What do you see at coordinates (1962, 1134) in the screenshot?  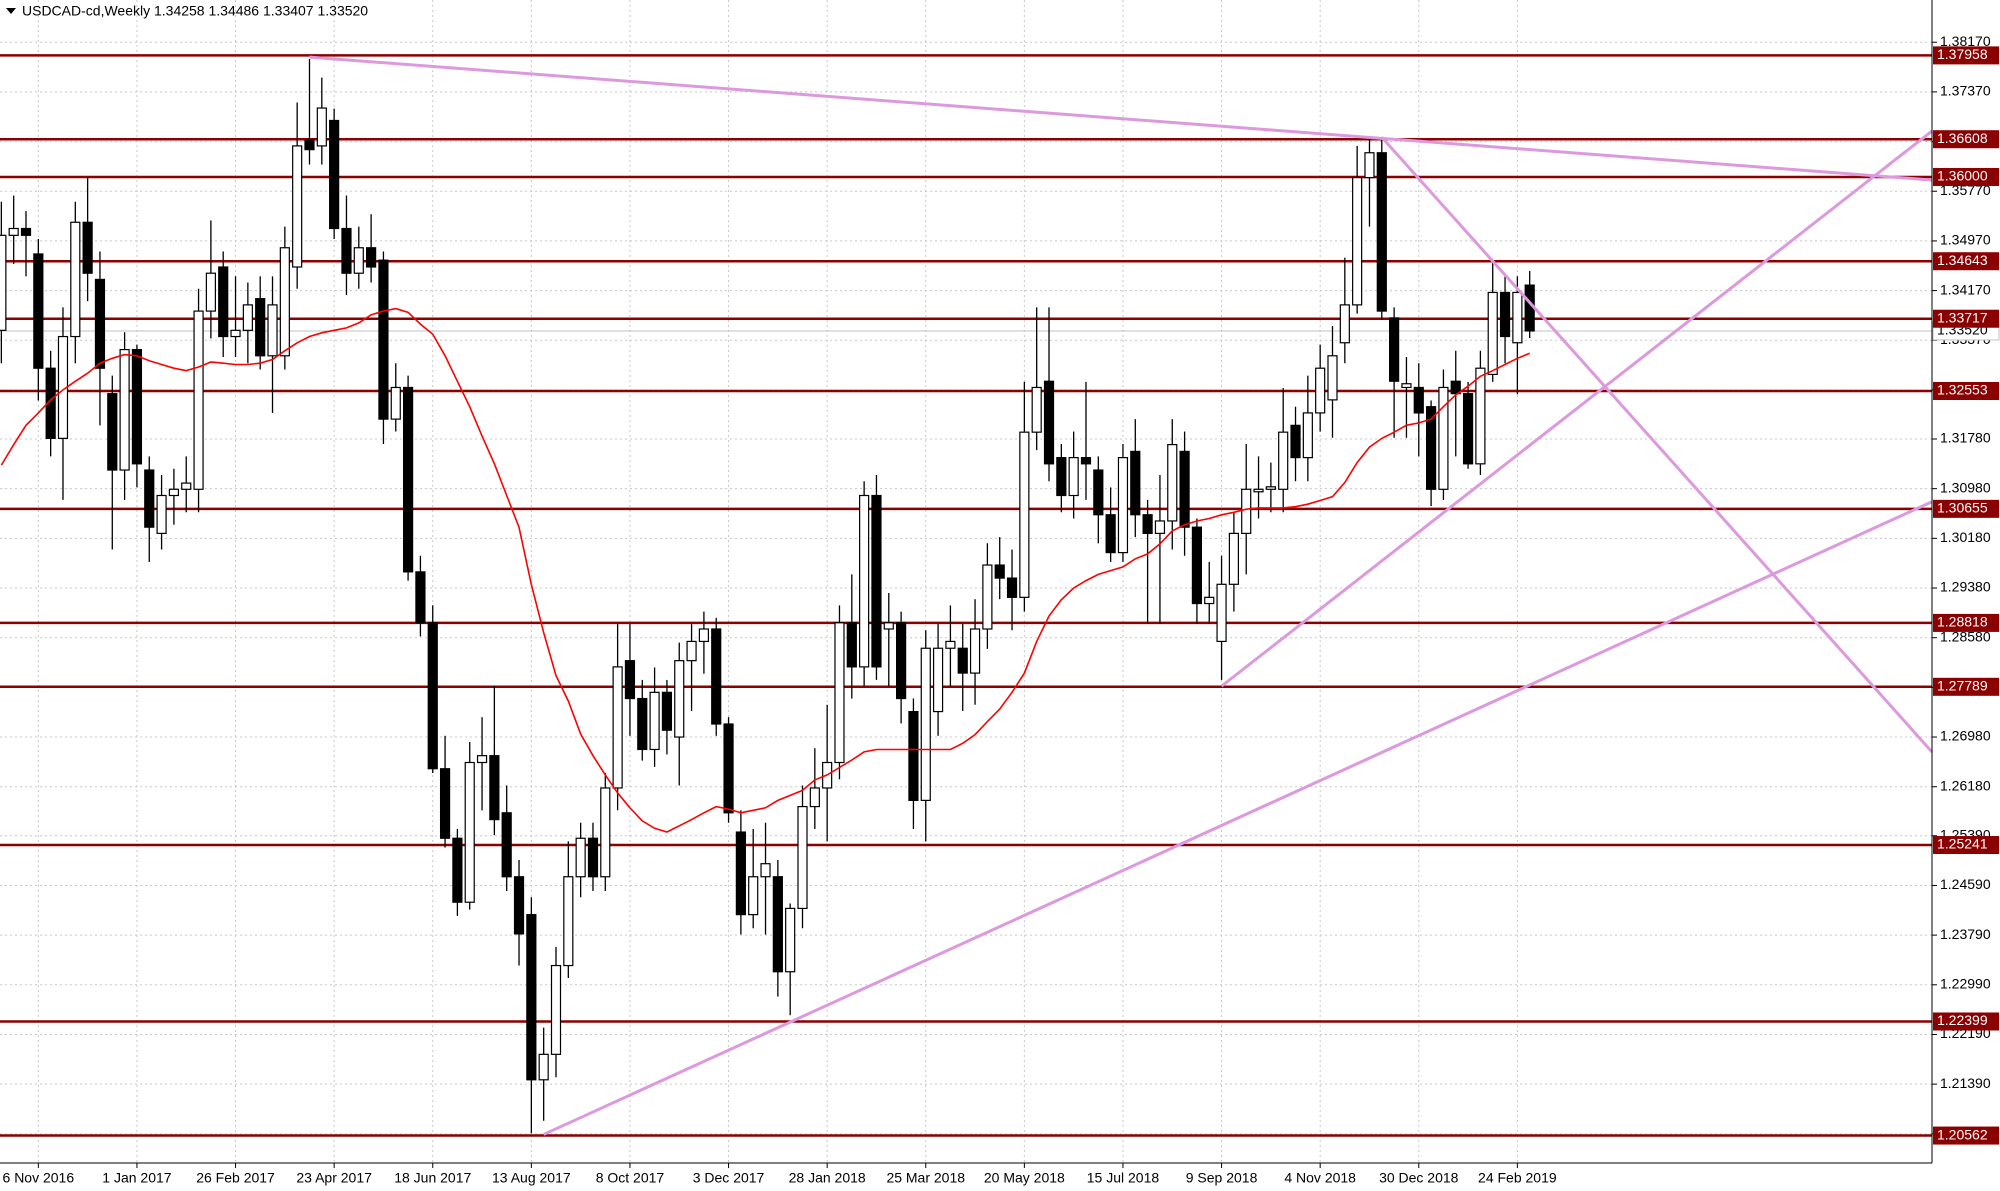 I see `level-label: 1.20562` at bounding box center [1962, 1134].